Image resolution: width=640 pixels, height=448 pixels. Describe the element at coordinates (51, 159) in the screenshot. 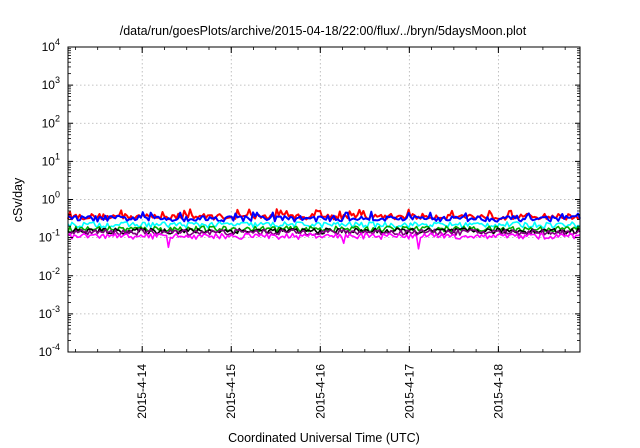

I see `y-tick-label: 10¹` at that location.